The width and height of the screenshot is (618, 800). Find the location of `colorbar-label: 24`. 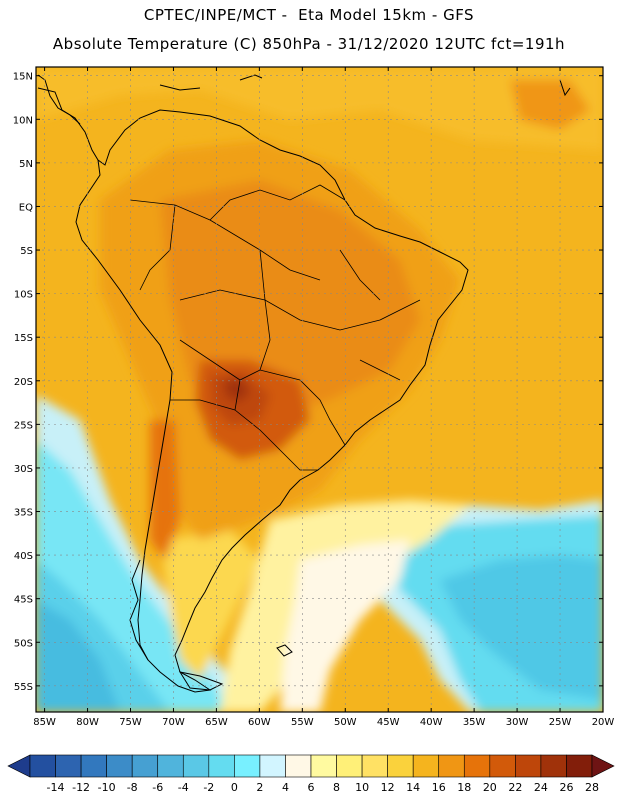

colorbar-label: 24 is located at coordinates (541, 787).